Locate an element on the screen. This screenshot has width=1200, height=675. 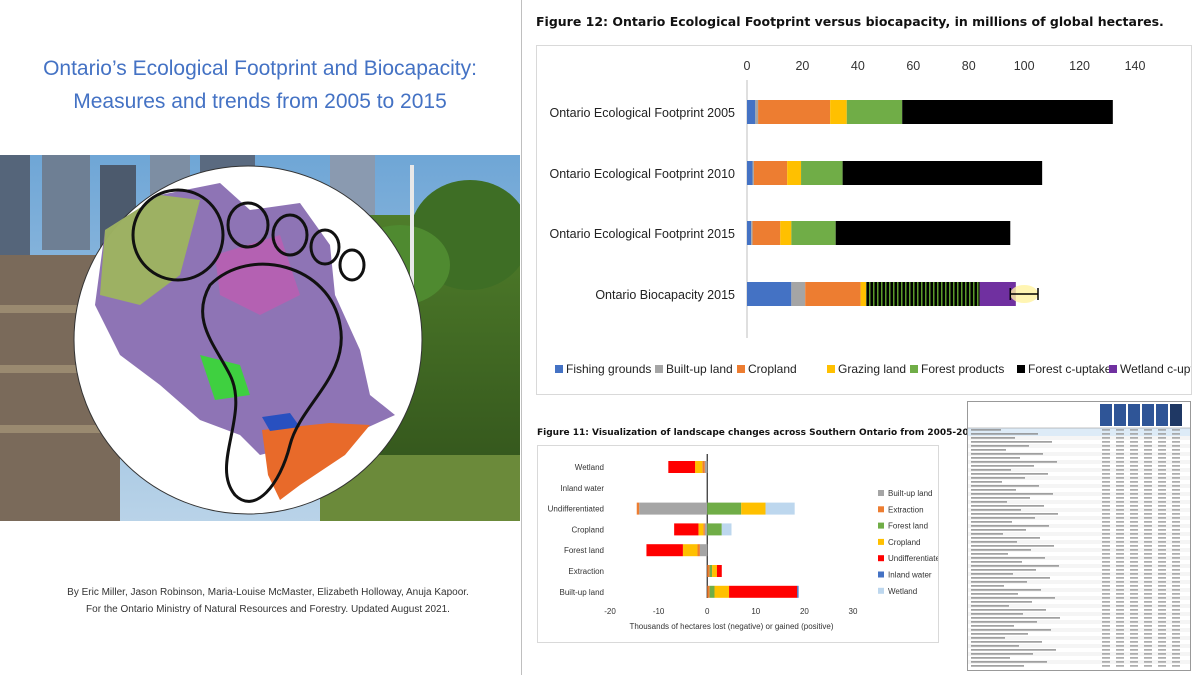
fig11-legend-swatch is located at coordinates (881, 541).